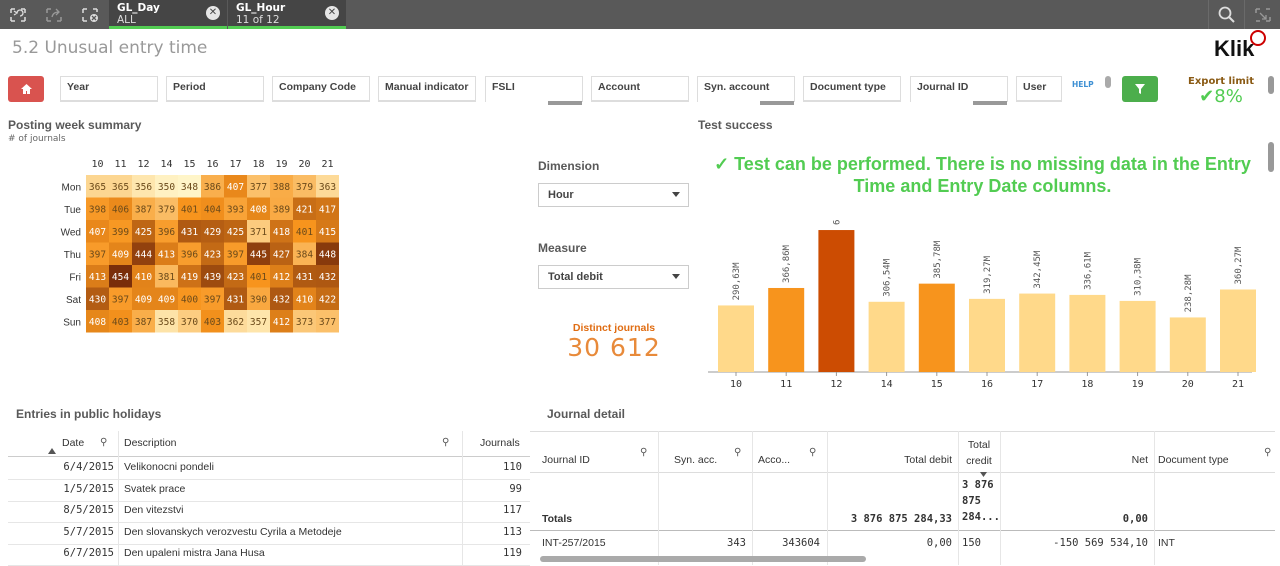  What do you see at coordinates (427, 89) in the screenshot?
I see `filter-manual-indicator: Manual indicator` at bounding box center [427, 89].